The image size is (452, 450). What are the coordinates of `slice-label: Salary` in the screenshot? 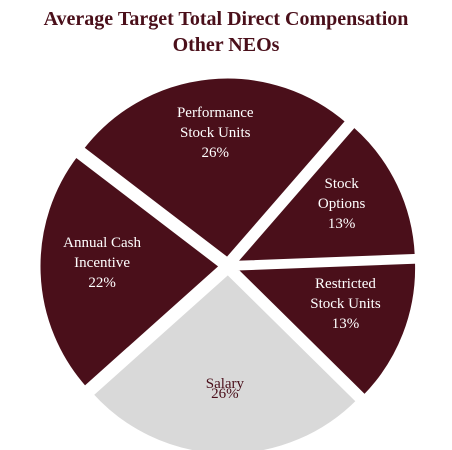 It's located at (225, 383).